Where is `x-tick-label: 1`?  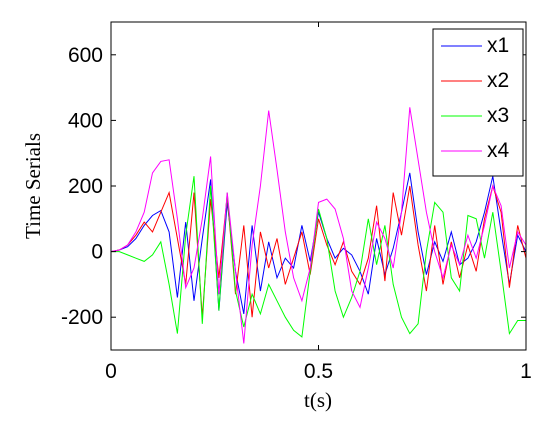 x-tick-label: 1 is located at coordinates (526, 371).